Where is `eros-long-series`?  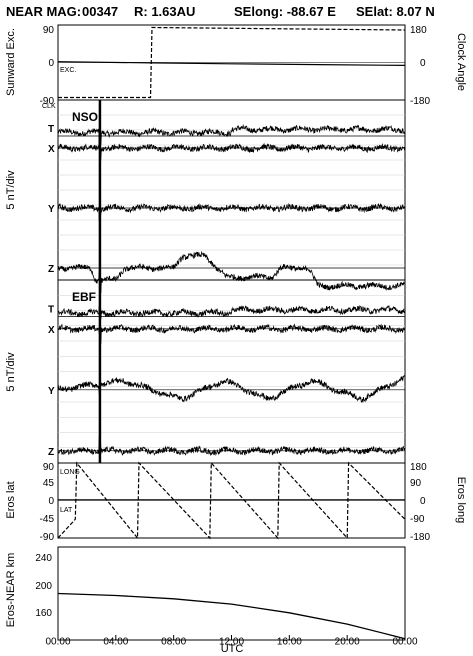
eros-long-series is located at coordinates (231, 500).